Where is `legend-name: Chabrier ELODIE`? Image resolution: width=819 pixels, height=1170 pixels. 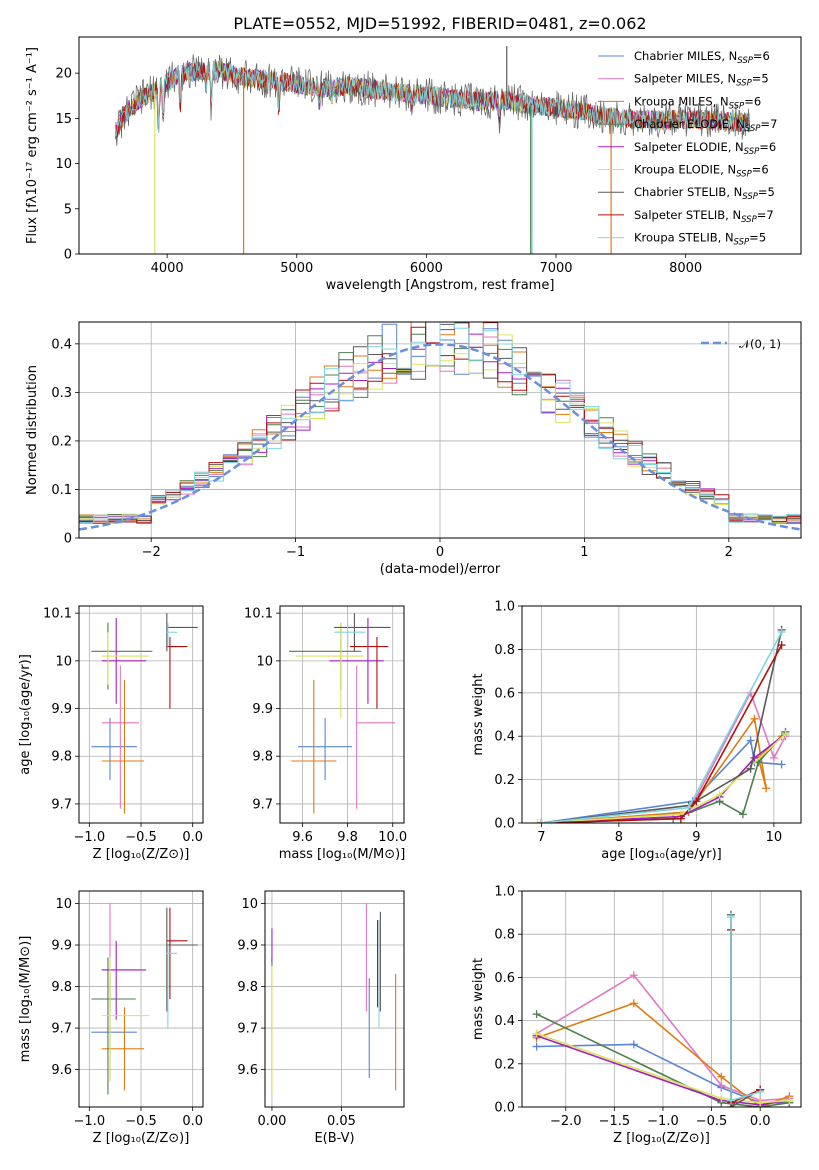 legend-name: Chabrier ELODIE is located at coordinates (681, 124).